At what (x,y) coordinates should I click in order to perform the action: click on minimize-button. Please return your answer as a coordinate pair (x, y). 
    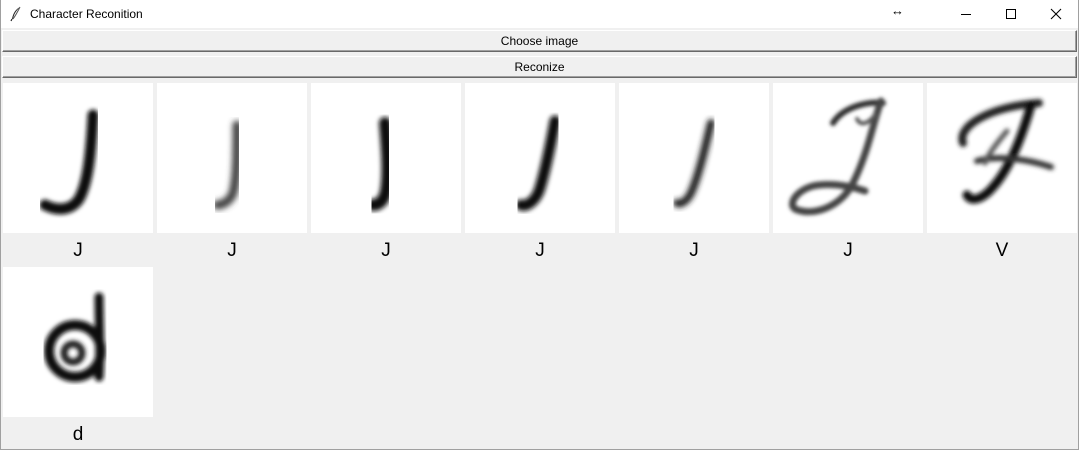
    Looking at the image, I should click on (966, 14).